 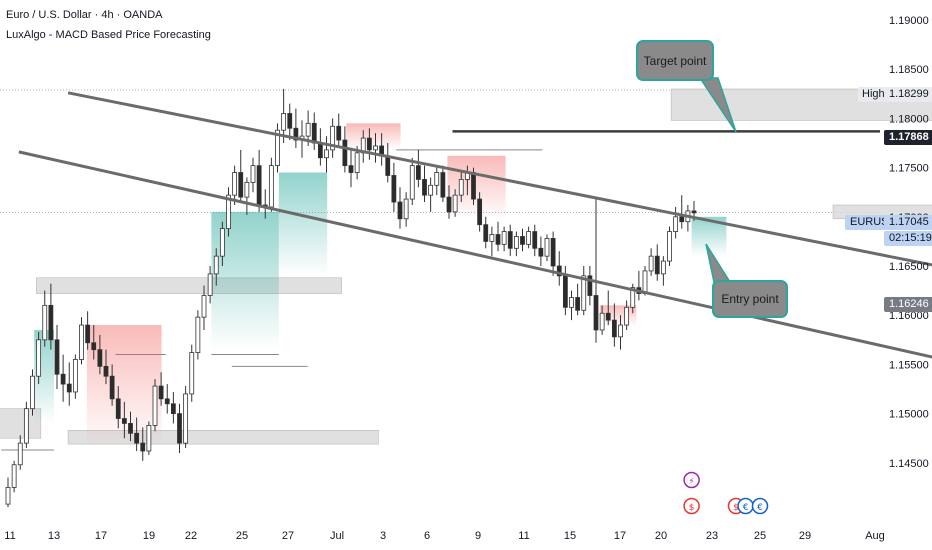 I want to click on support-price-badge: 1.16246, so click(x=908, y=304).